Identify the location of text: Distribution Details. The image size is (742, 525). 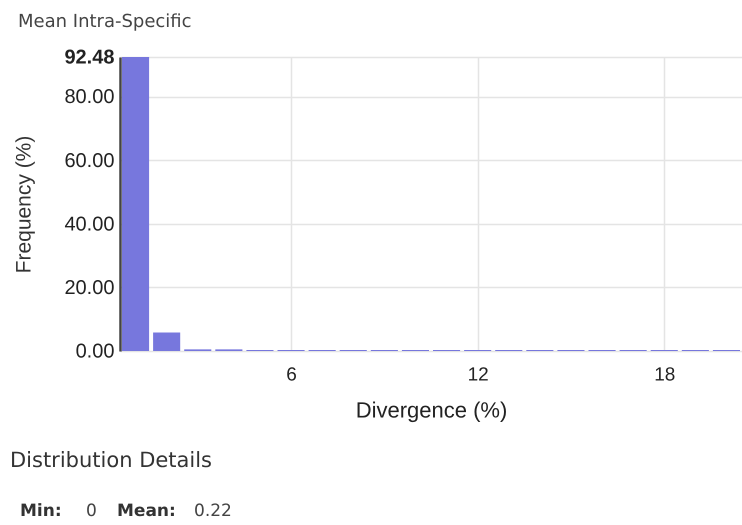
(111, 460).